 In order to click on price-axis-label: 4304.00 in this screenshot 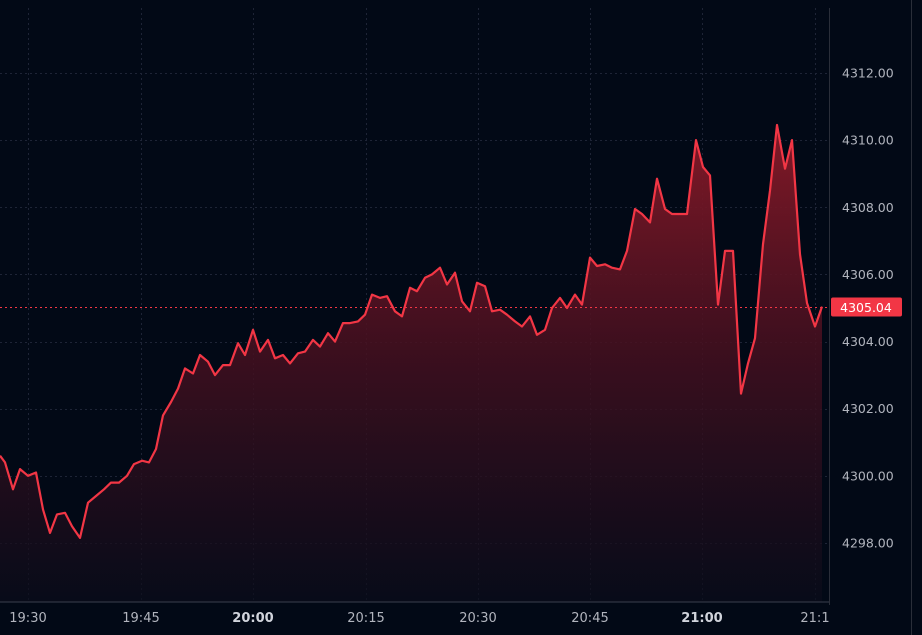, I will do `click(868, 341)`.